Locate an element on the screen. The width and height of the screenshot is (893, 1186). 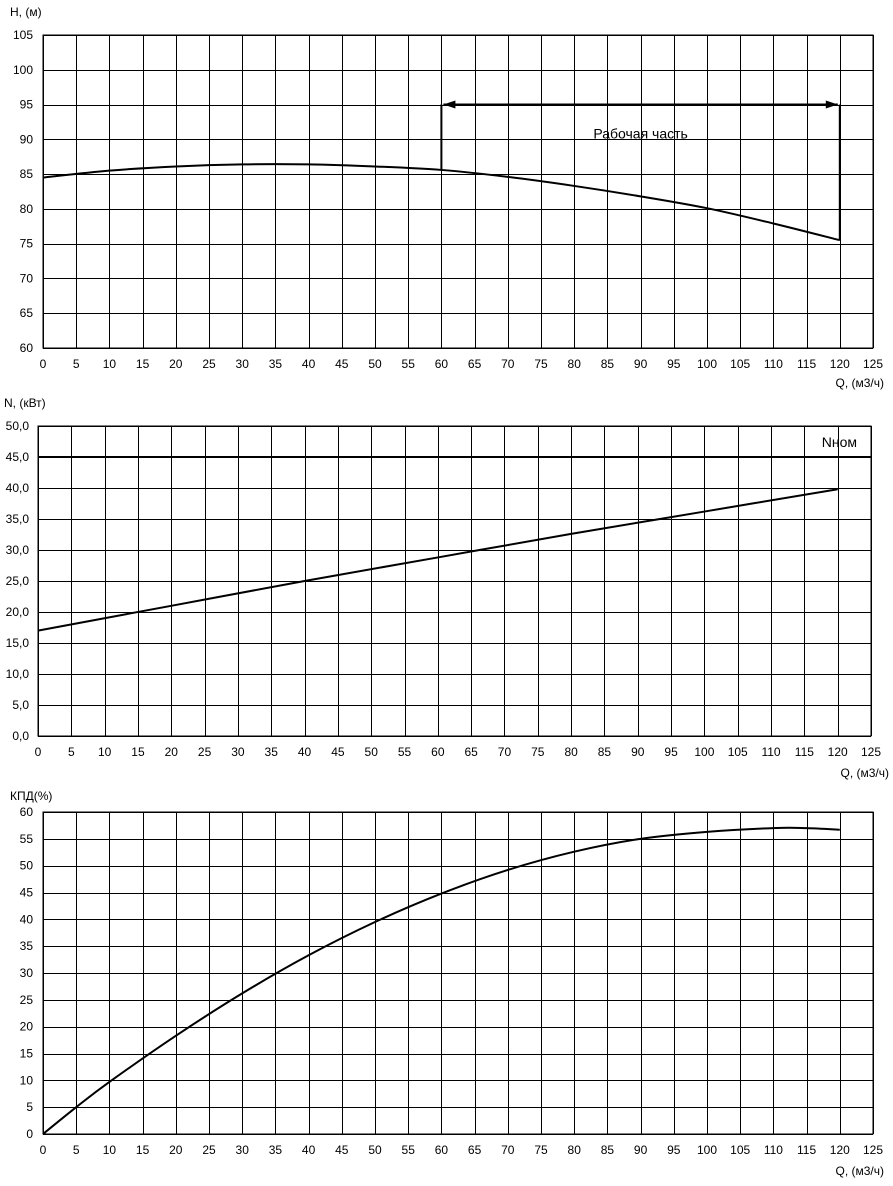
working-range-label: Рабочая часть is located at coordinates (640, 134).